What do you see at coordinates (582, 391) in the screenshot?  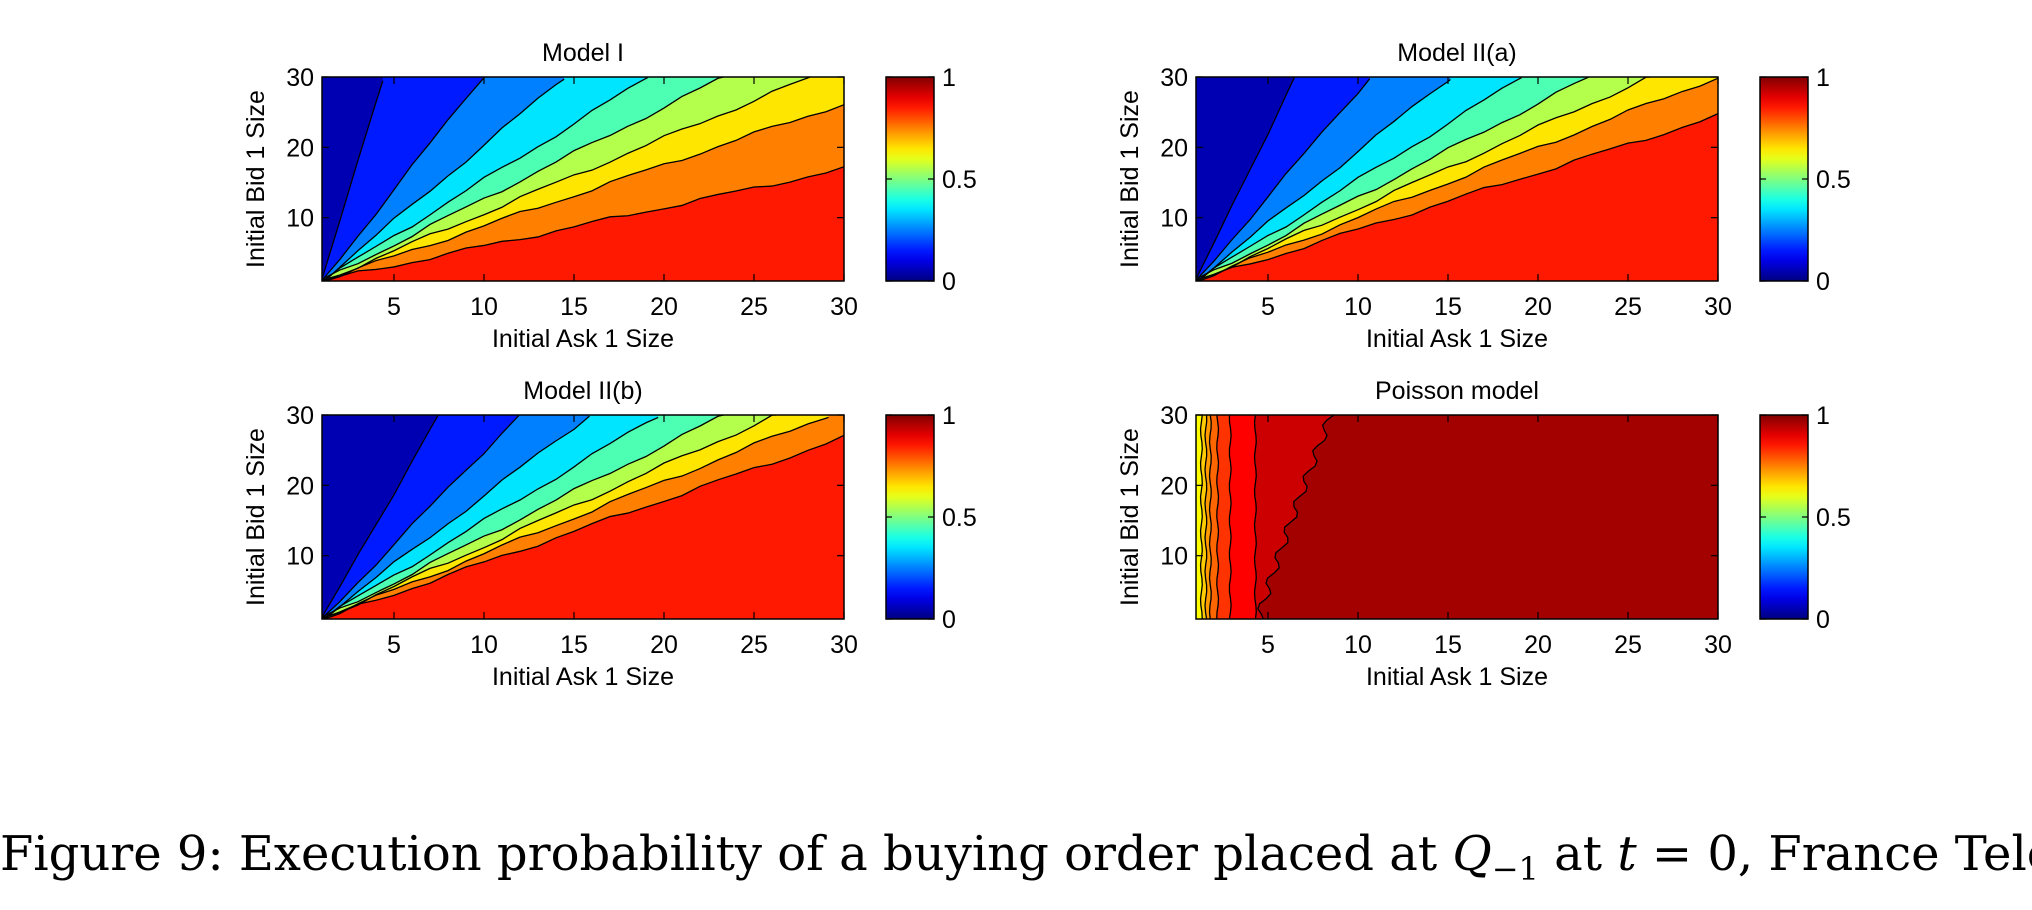 I see `subplot-title: Model II(b)` at bounding box center [582, 391].